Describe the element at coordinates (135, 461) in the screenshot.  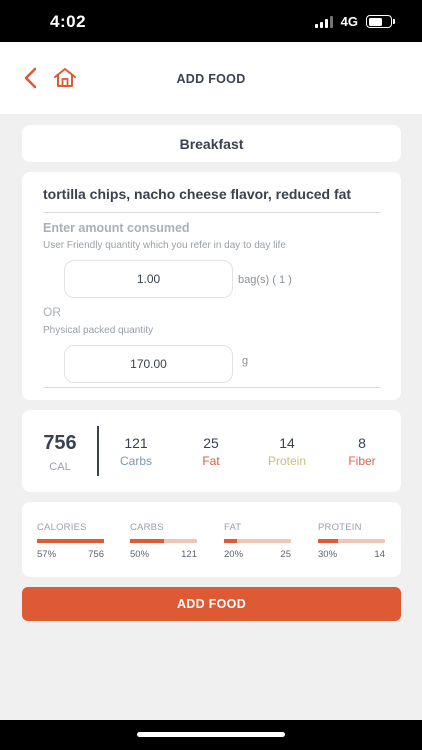
I see `macro-label: Carbs` at that location.